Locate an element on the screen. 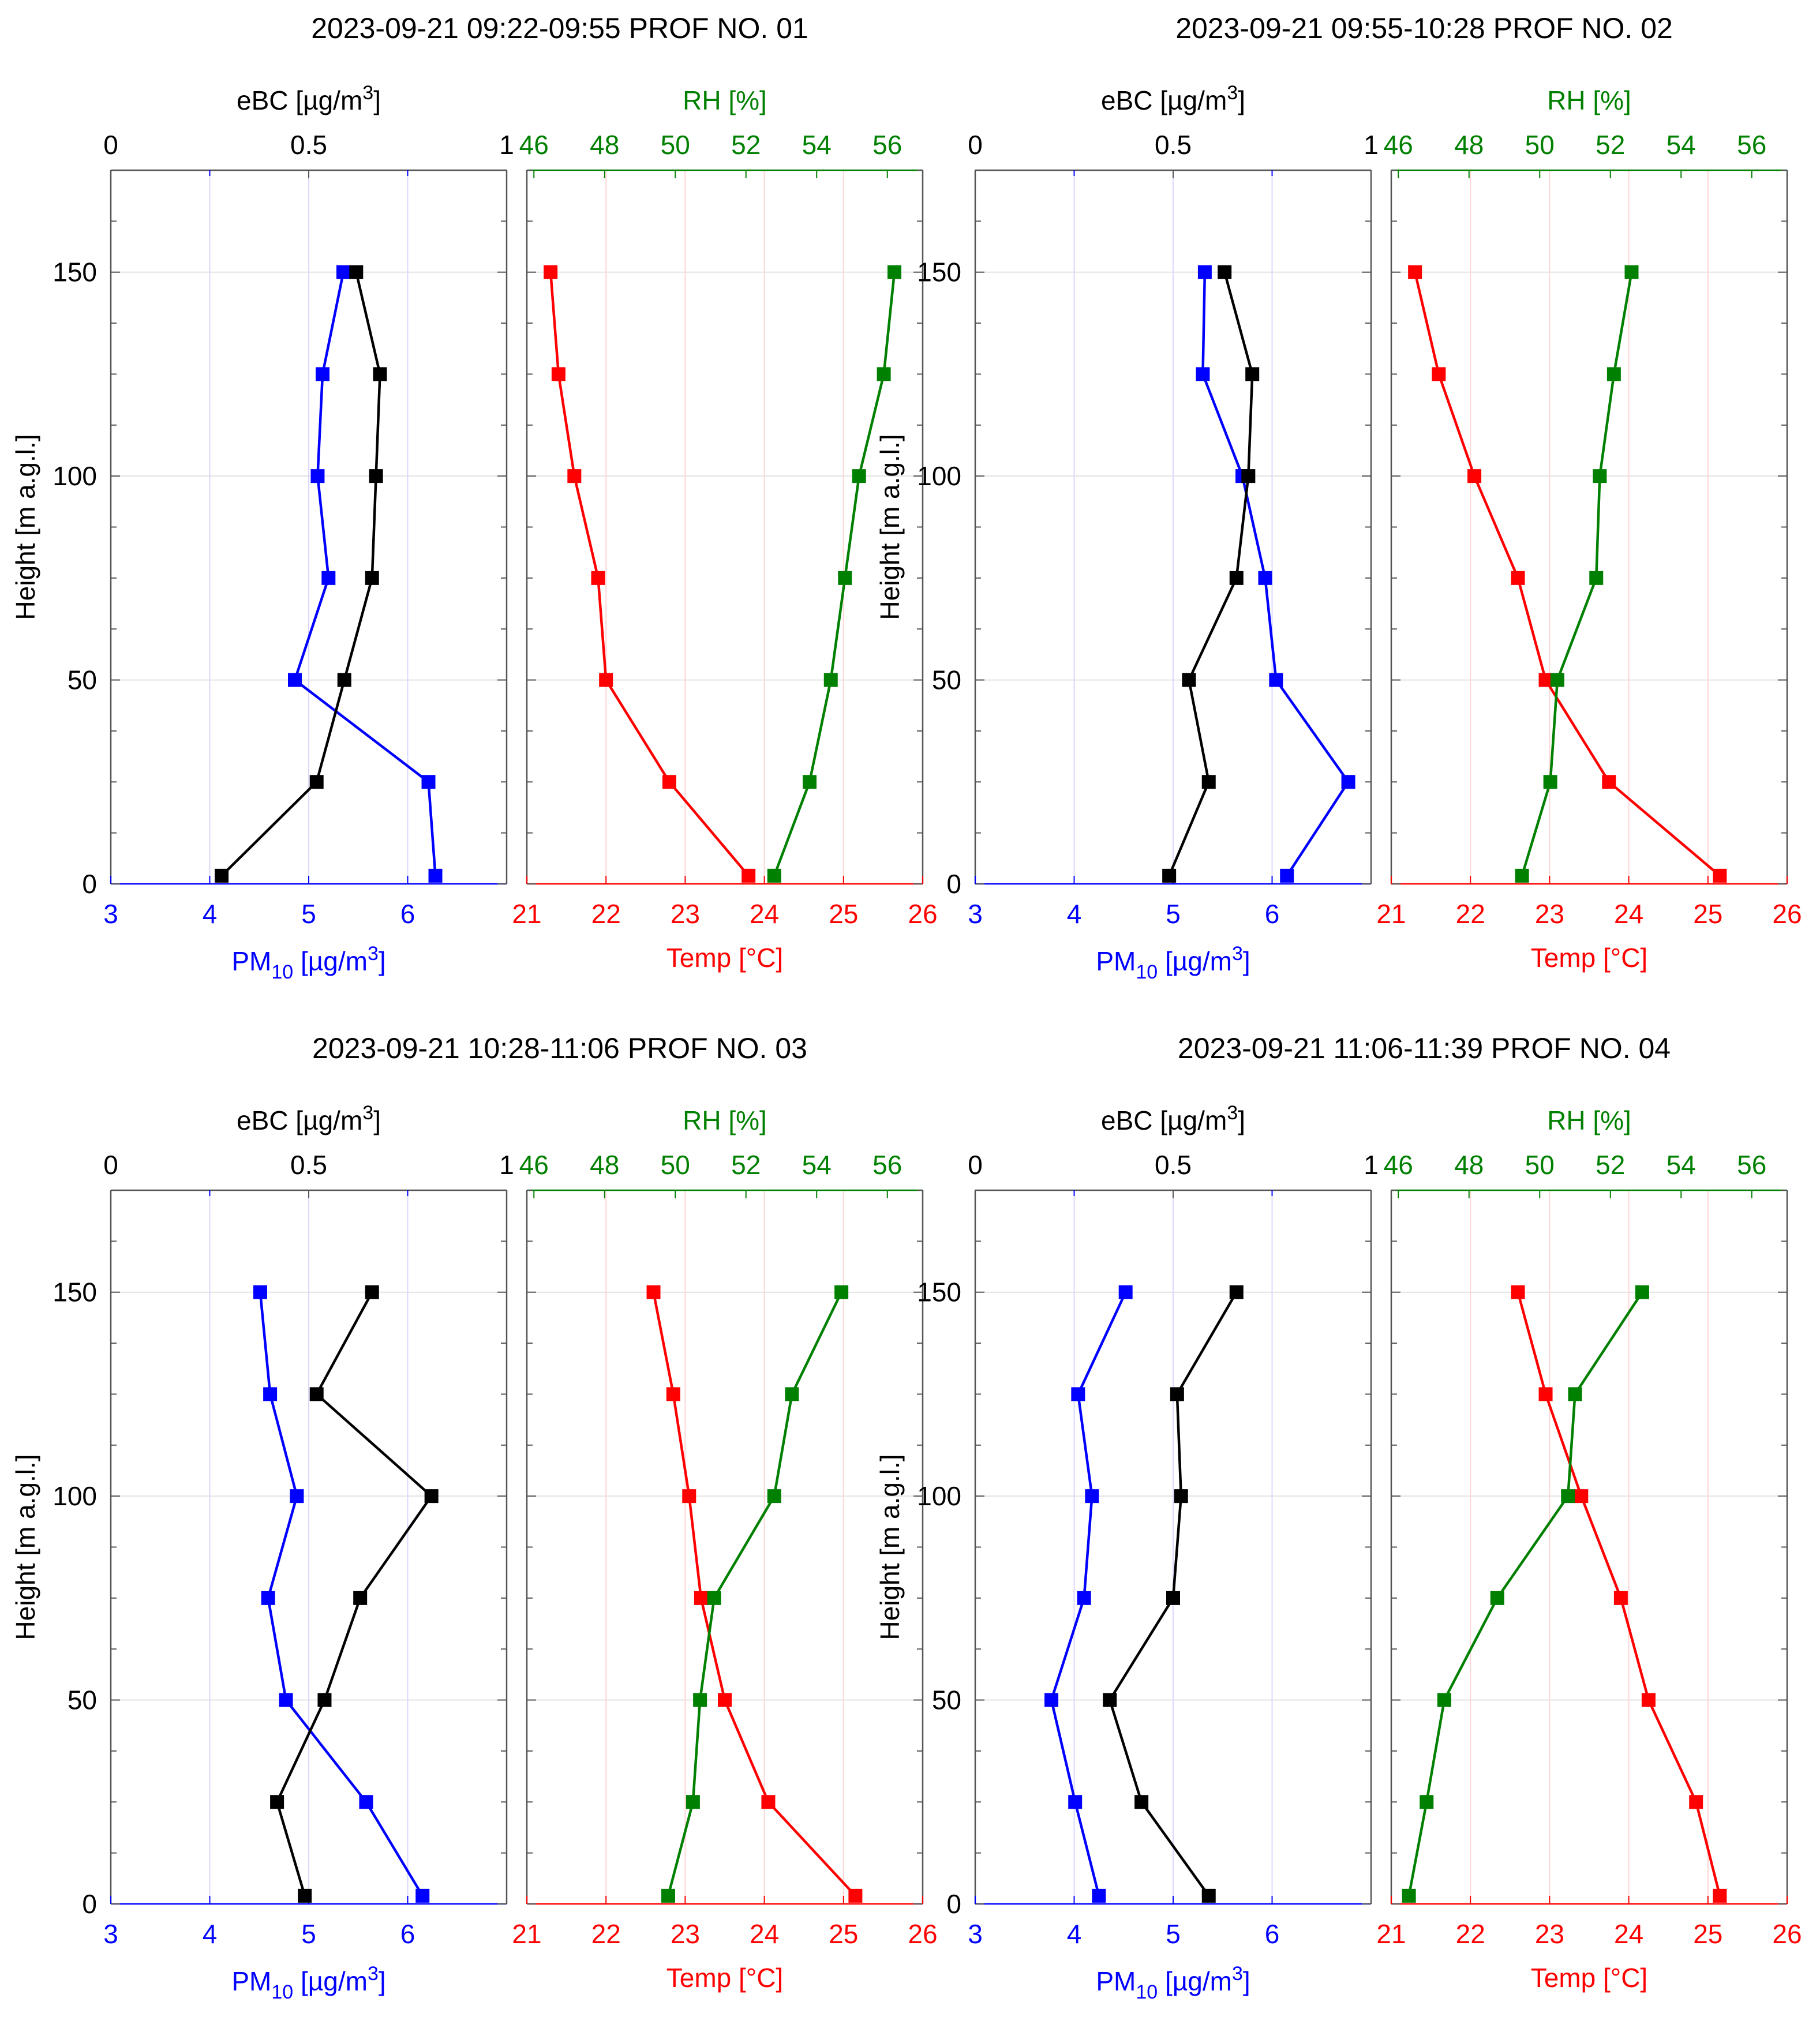  y-tick-label: 100 is located at coordinates (75, 476).